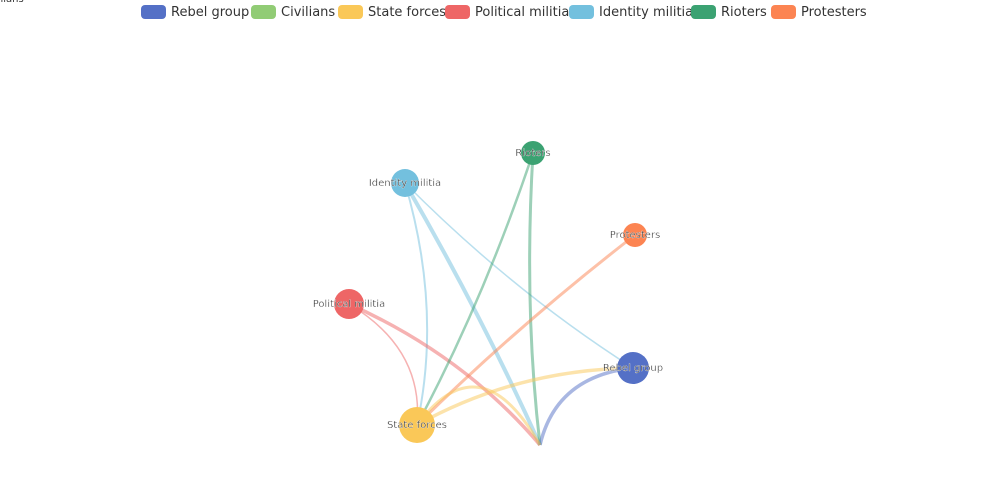 Image resolution: width=1000 pixels, height=500 pixels. What do you see at coordinates (834, 12) in the screenshot?
I see `legend-label: Protesters` at bounding box center [834, 12].